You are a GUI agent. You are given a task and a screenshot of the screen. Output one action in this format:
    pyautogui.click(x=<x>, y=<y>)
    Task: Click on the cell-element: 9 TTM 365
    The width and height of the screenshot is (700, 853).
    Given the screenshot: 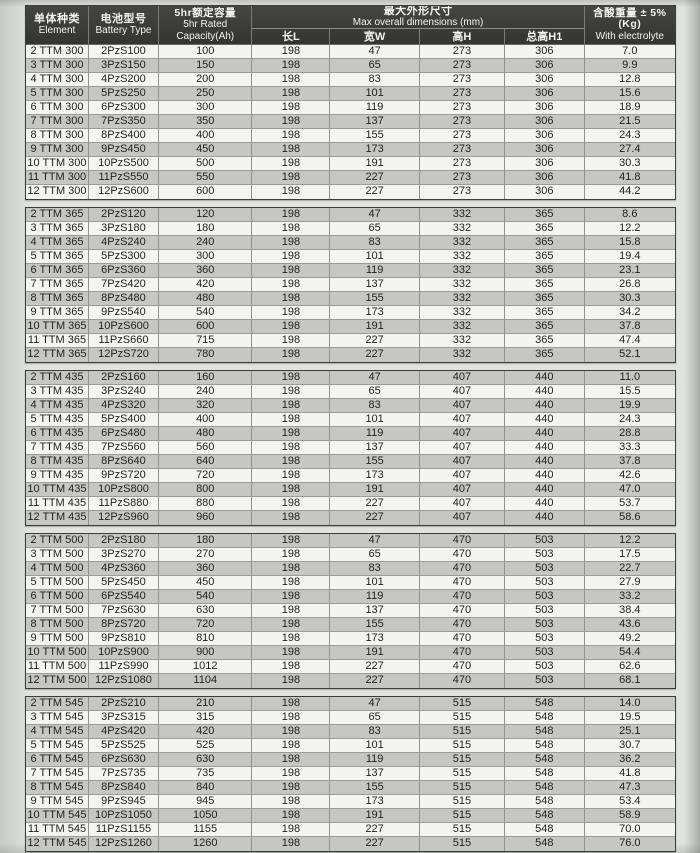 What is the action you would take?
    pyautogui.click(x=57, y=312)
    